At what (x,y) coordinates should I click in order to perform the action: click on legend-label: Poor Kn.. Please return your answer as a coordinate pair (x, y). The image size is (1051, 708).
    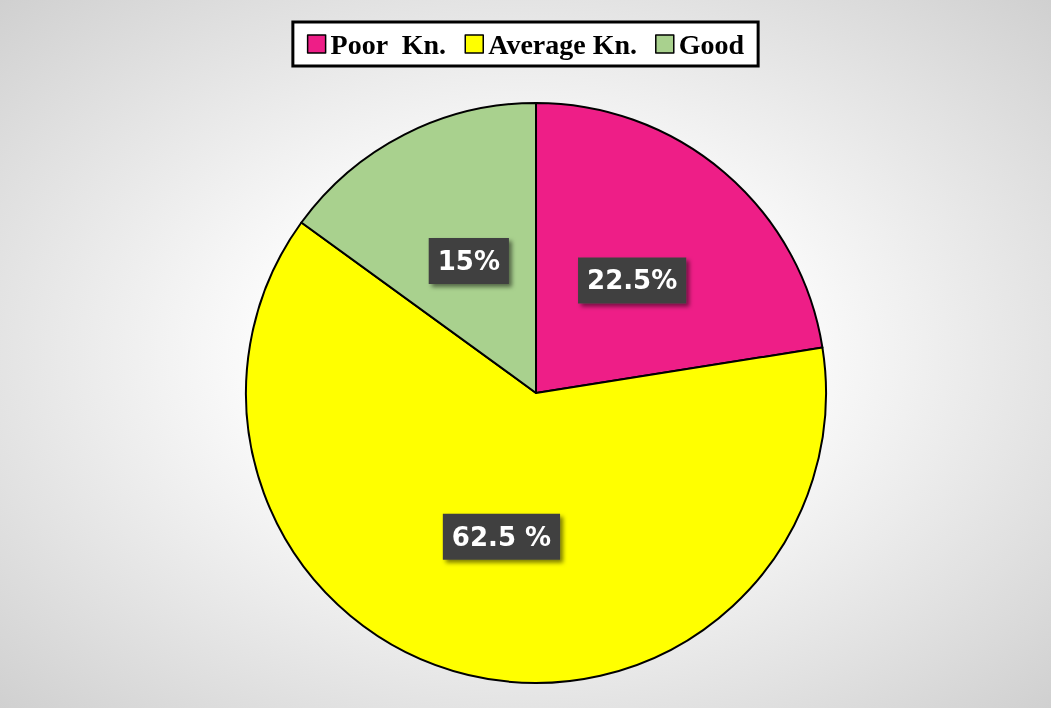
    Looking at the image, I should click on (388, 44).